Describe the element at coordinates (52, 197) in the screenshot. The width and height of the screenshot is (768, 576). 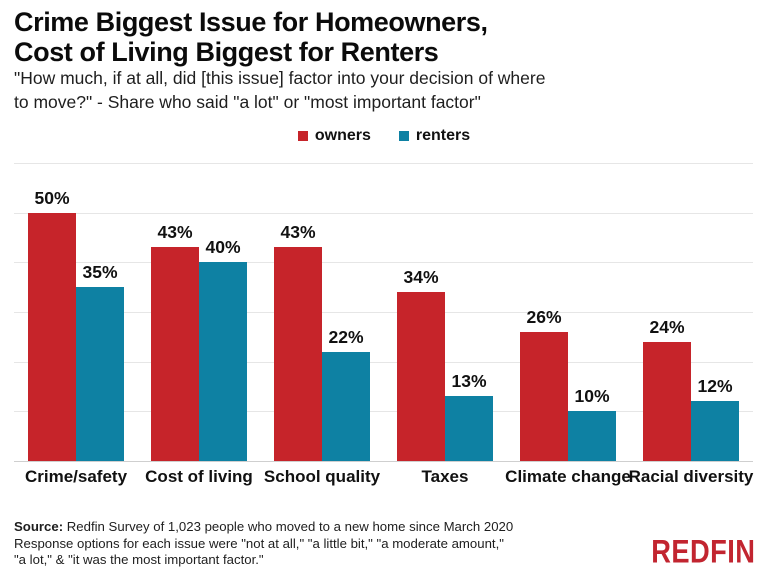
I see `value-label-owners-crime-safety: 50%` at that location.